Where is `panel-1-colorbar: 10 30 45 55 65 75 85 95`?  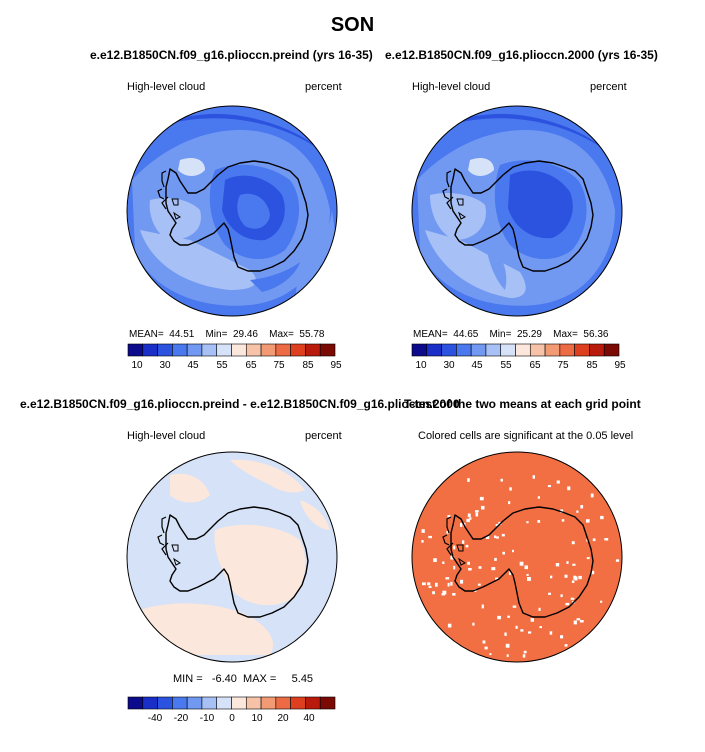
panel-1-colorbar: 10 30 45 55 65 75 85 95 is located at coordinates (234, 357).